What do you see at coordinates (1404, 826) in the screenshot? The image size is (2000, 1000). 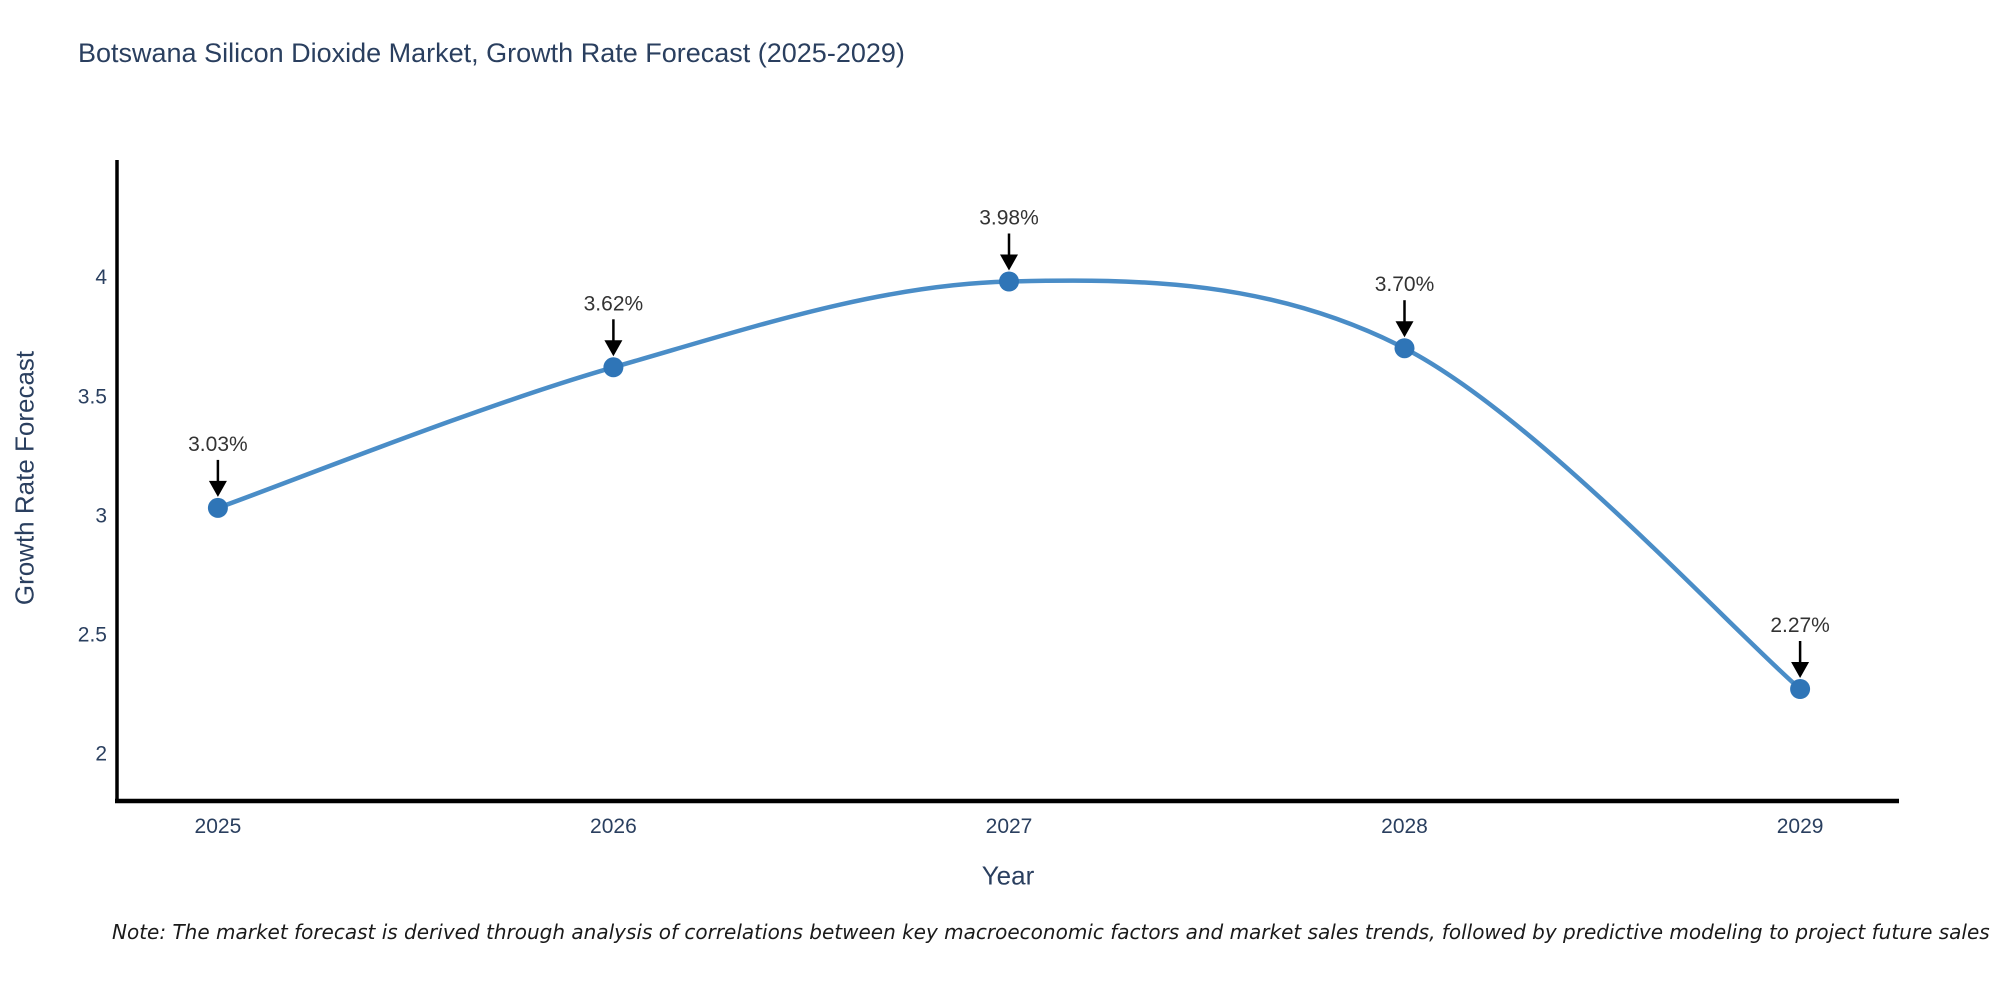 I see `x-tick-label: 2028` at bounding box center [1404, 826].